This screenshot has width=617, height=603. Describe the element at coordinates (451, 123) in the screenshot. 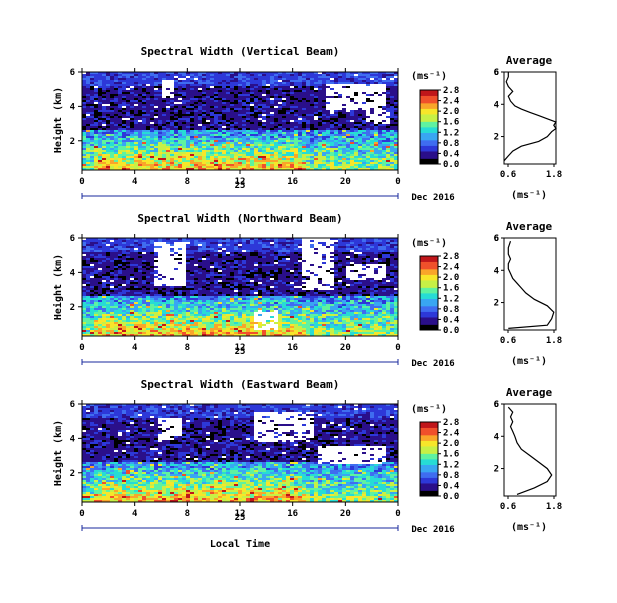

I see `colorbar-tick-label: 1.6` at that location.